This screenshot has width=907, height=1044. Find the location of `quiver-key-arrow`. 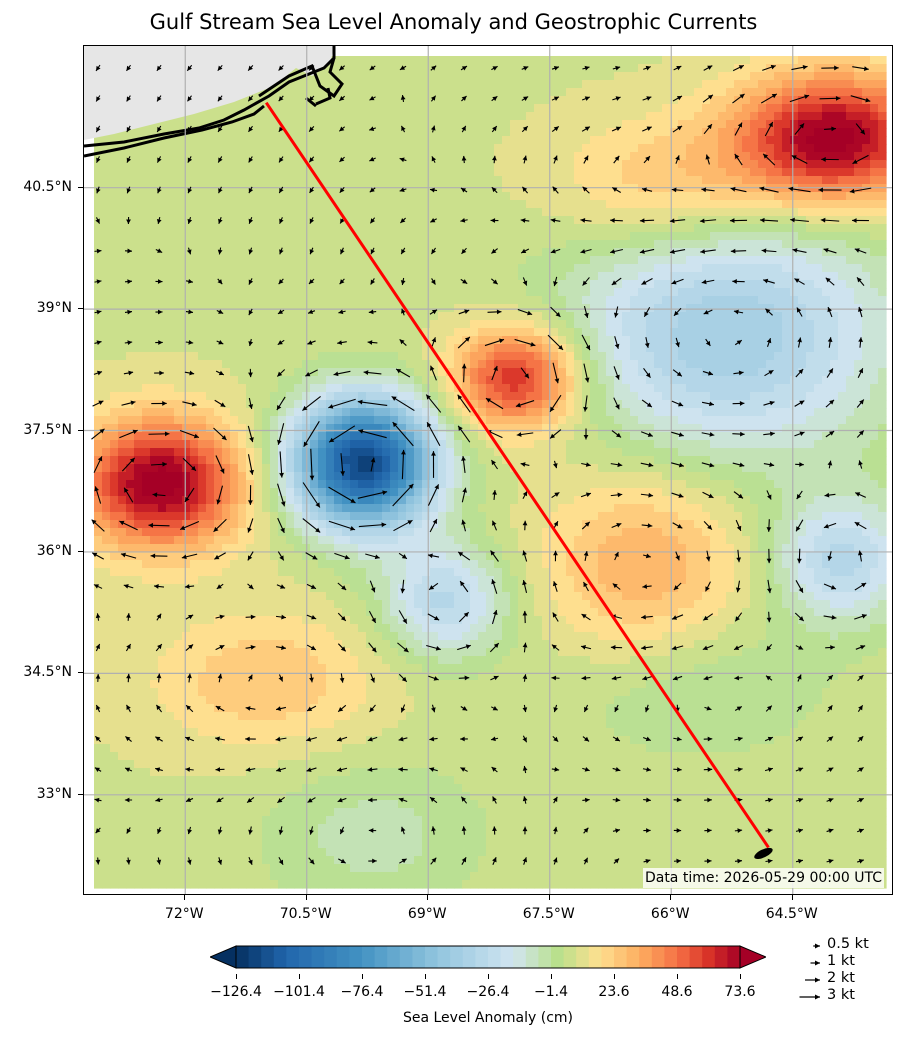

quiver-key-arrow is located at coordinates (815, 963).